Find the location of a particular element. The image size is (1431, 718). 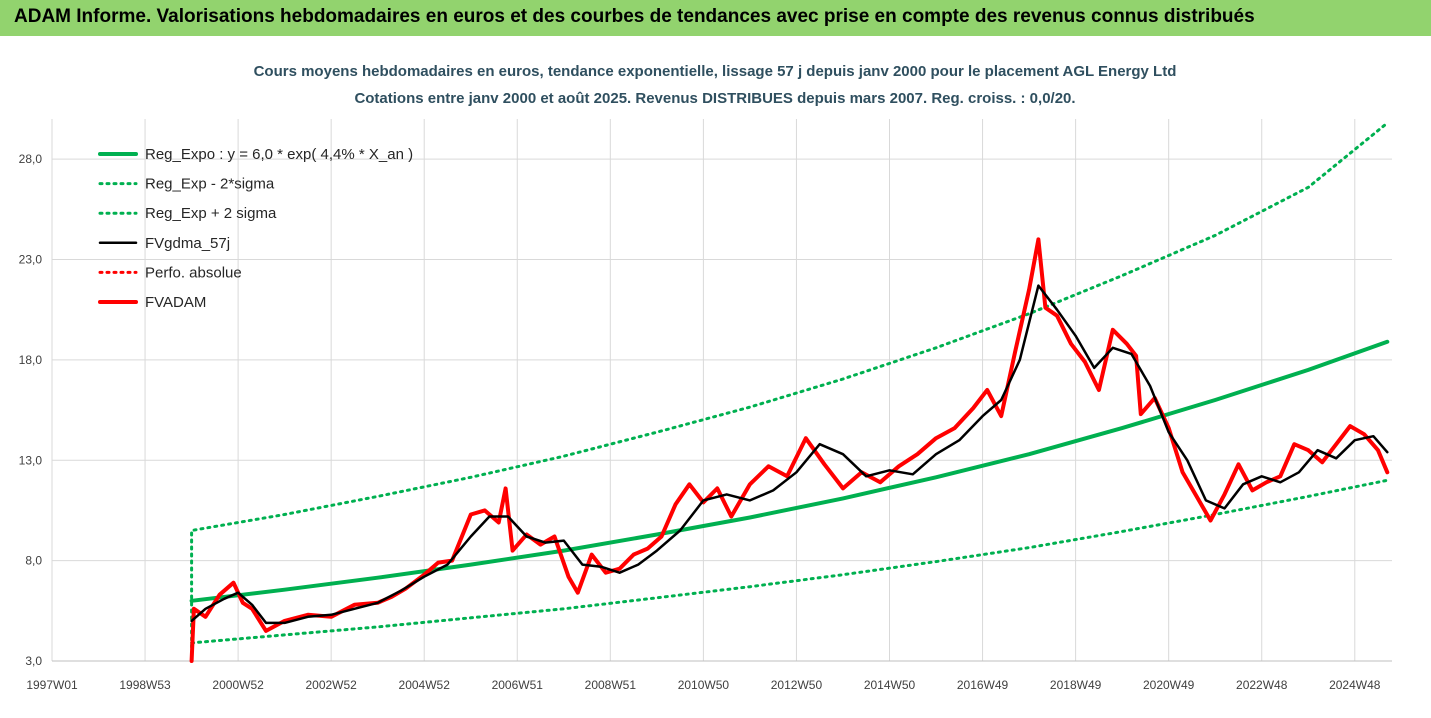

legend-label: FVgdma_57j is located at coordinates (187, 243).